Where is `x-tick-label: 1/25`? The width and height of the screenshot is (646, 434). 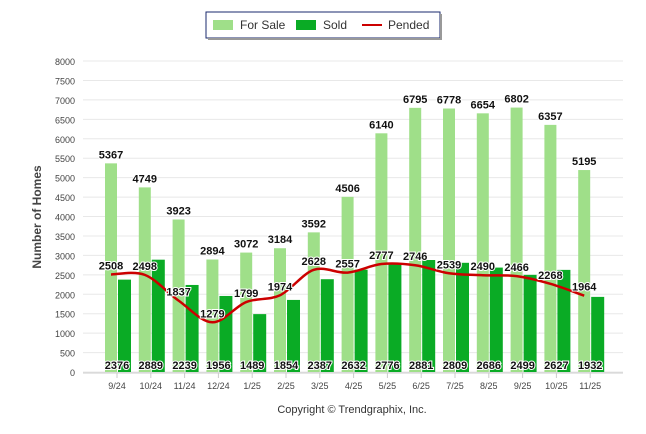
x-tick-label: 1/25 is located at coordinates (252, 386).